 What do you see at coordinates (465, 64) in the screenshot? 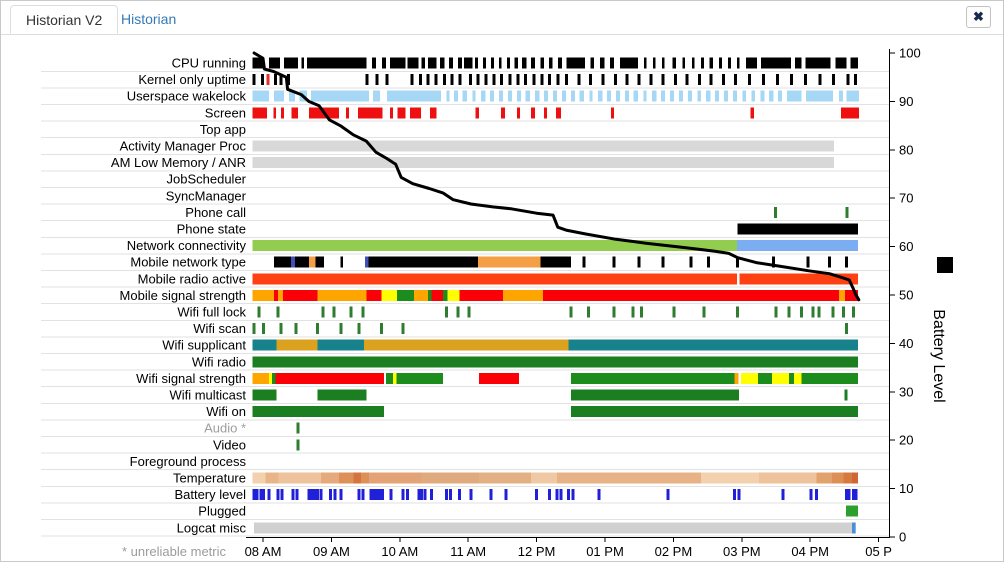
I see `timeline-row-cpu-running: CPU running` at bounding box center [465, 64].